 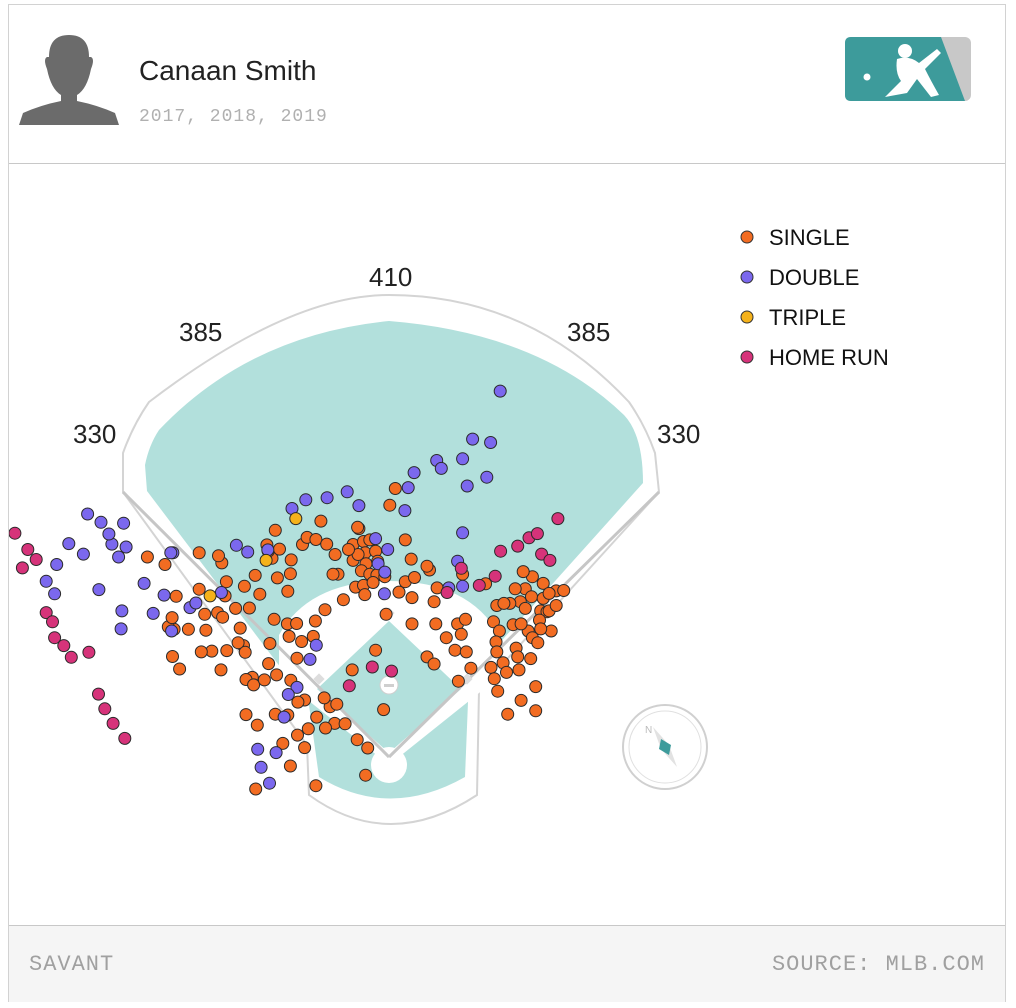 I want to click on distance-label-left-center: 385, so click(x=200, y=332).